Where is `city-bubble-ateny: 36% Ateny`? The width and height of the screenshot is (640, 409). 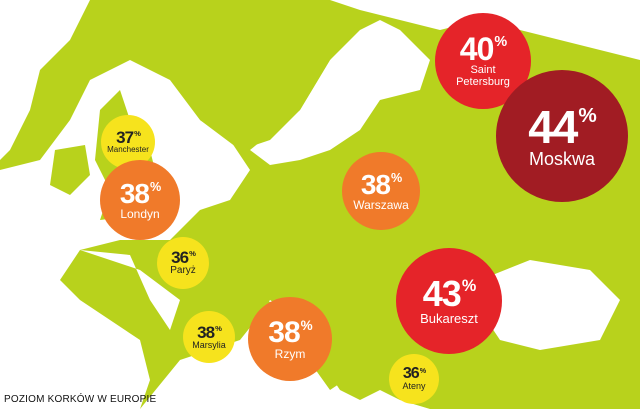 city-bubble-ateny: 36% Ateny is located at coordinates (414, 379).